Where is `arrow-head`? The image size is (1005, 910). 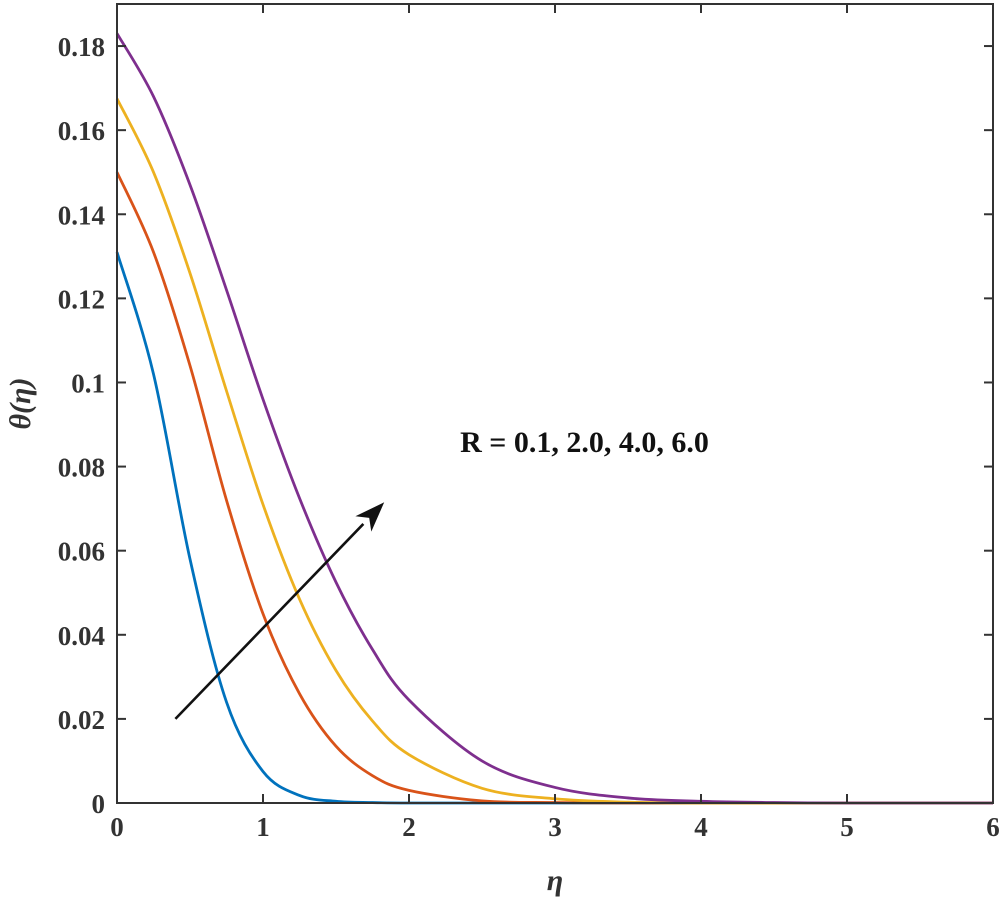
arrow-head is located at coordinates (370, 517).